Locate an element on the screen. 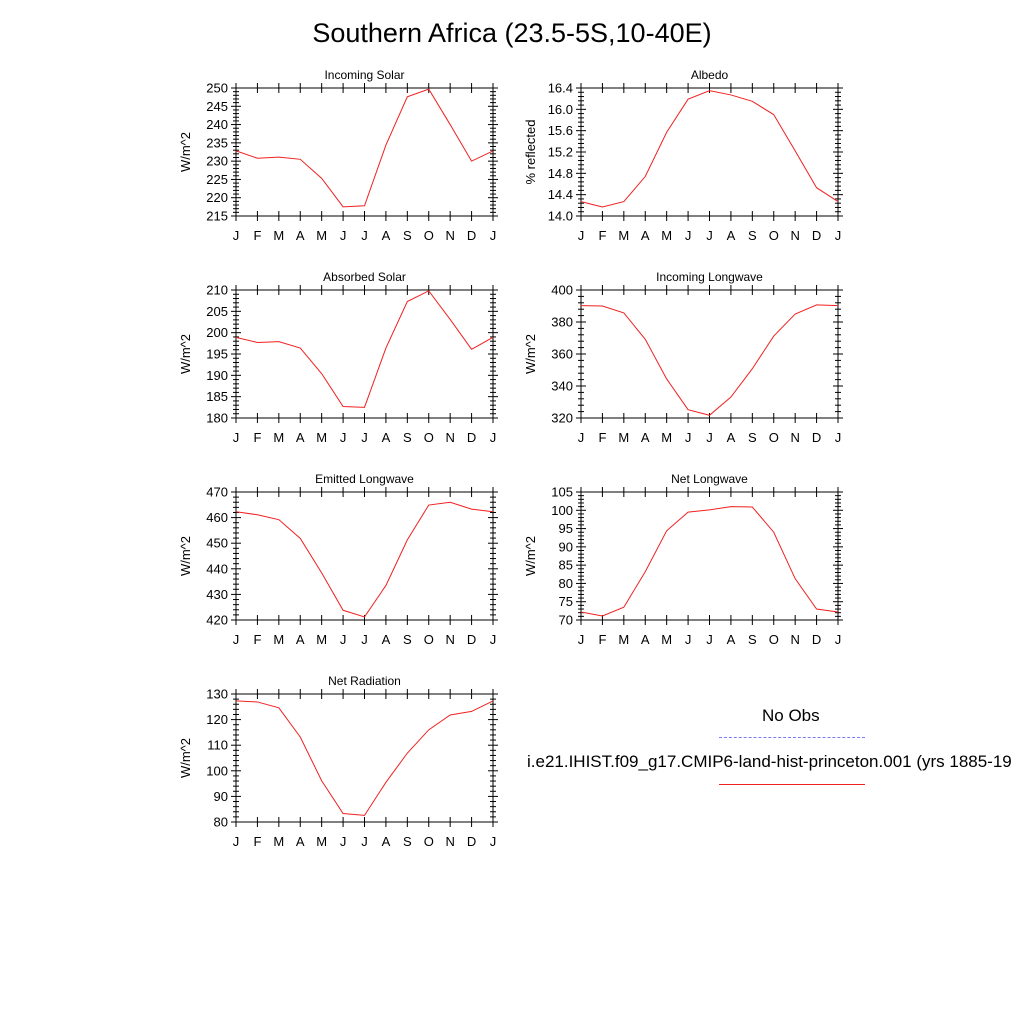 Image resolution: width=1024 pixels, height=1024 pixels. y-tick-label: 380 is located at coordinates (562, 322).